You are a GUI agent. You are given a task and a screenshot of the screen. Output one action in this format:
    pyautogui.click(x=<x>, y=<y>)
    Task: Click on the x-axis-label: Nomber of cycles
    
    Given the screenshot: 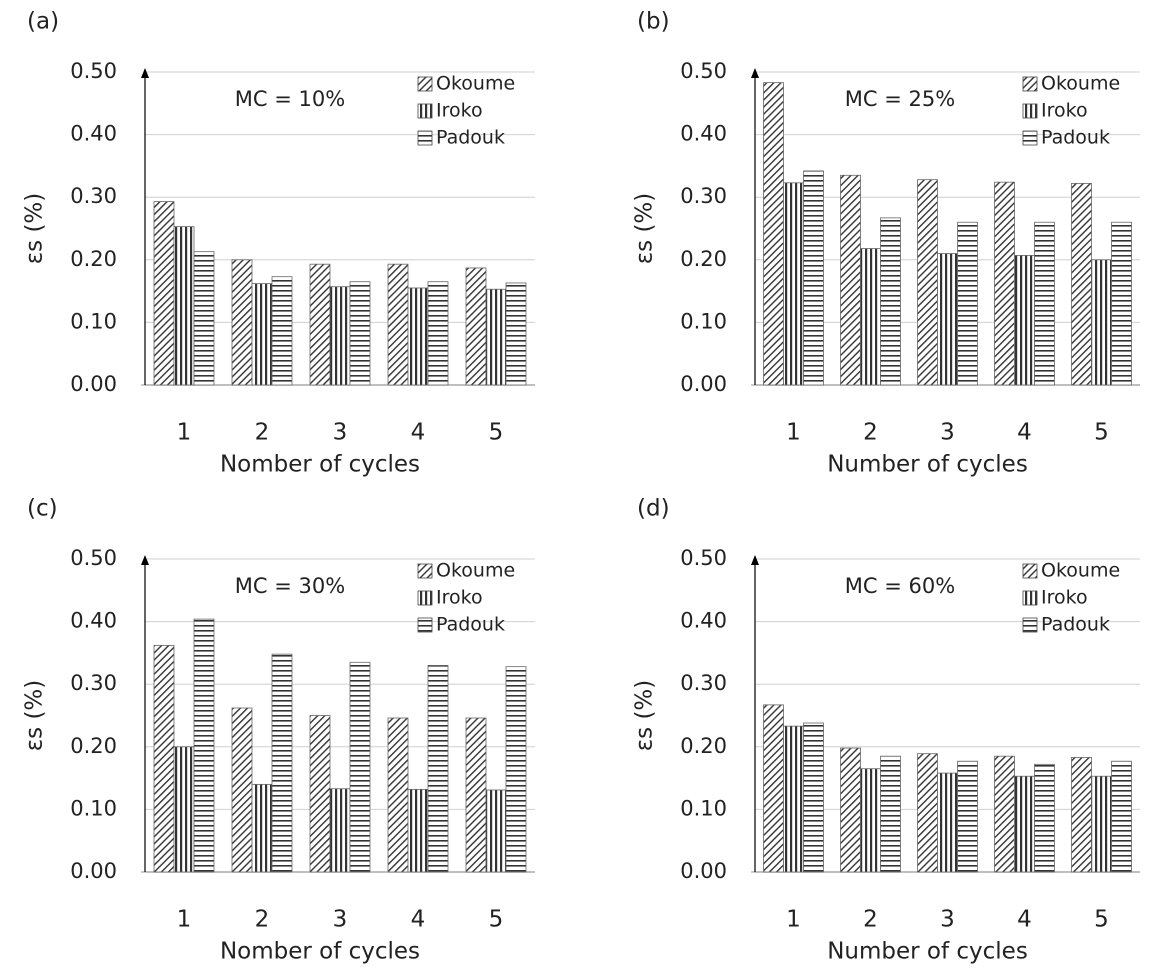 What is the action you would take?
    pyautogui.click(x=320, y=465)
    